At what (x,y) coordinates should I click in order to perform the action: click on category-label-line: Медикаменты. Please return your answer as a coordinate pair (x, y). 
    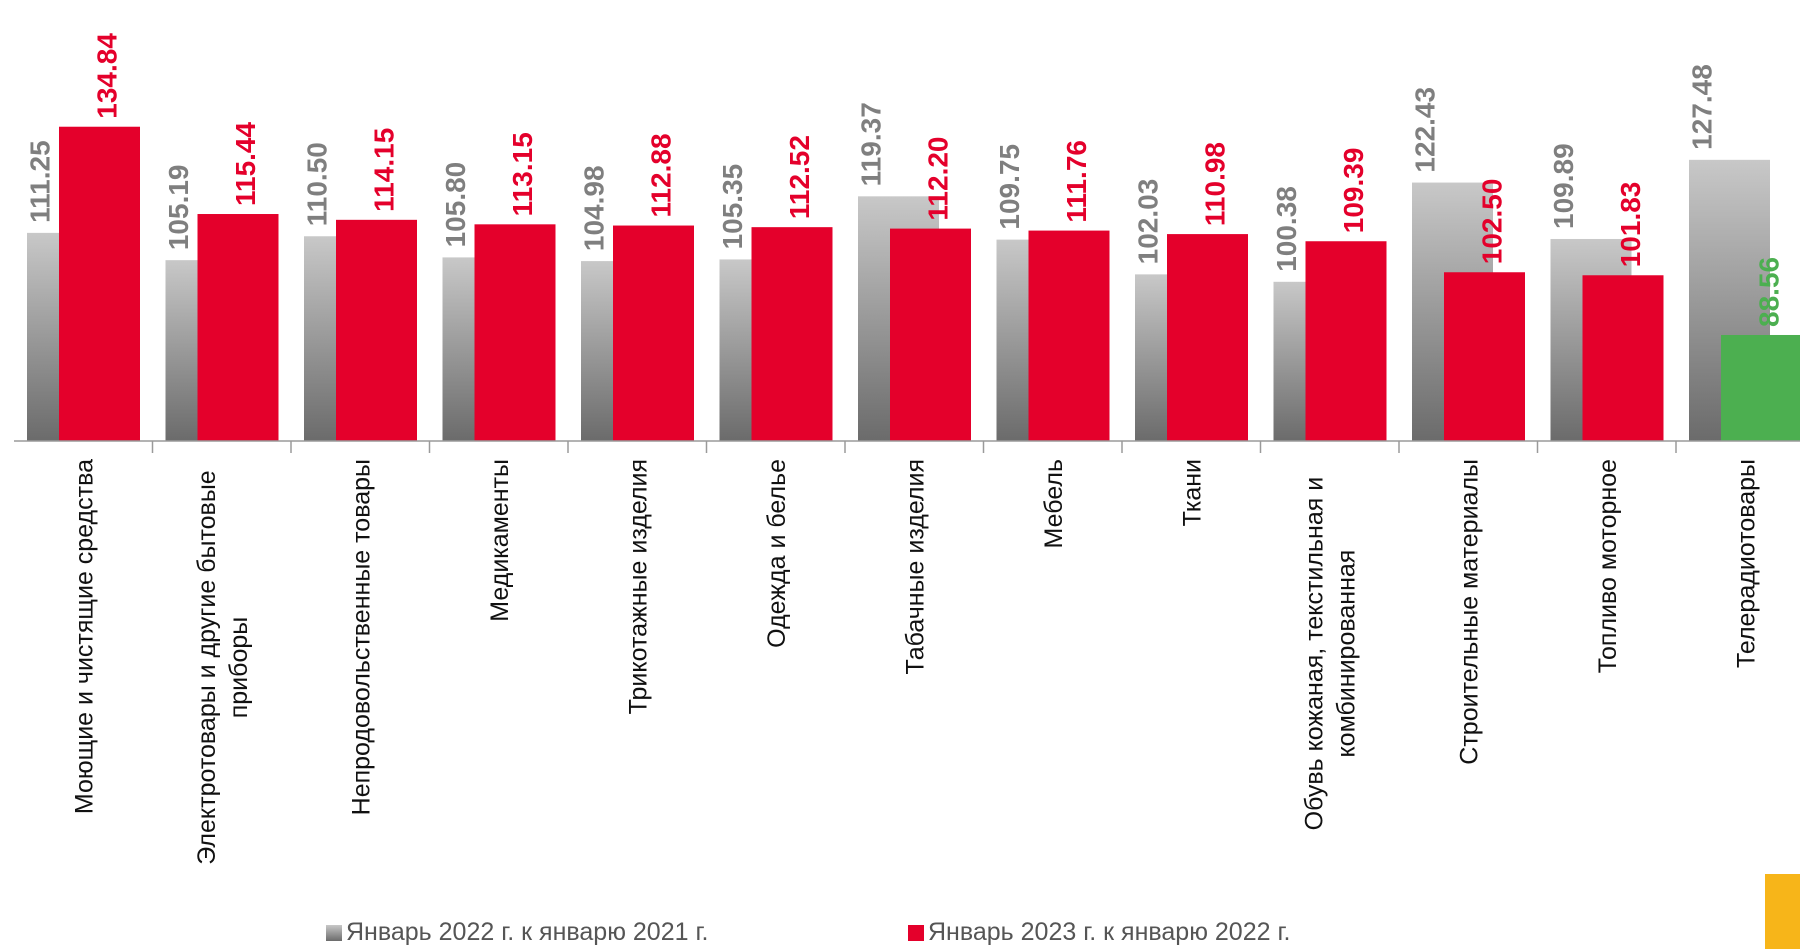
    Looking at the image, I should click on (500, 540).